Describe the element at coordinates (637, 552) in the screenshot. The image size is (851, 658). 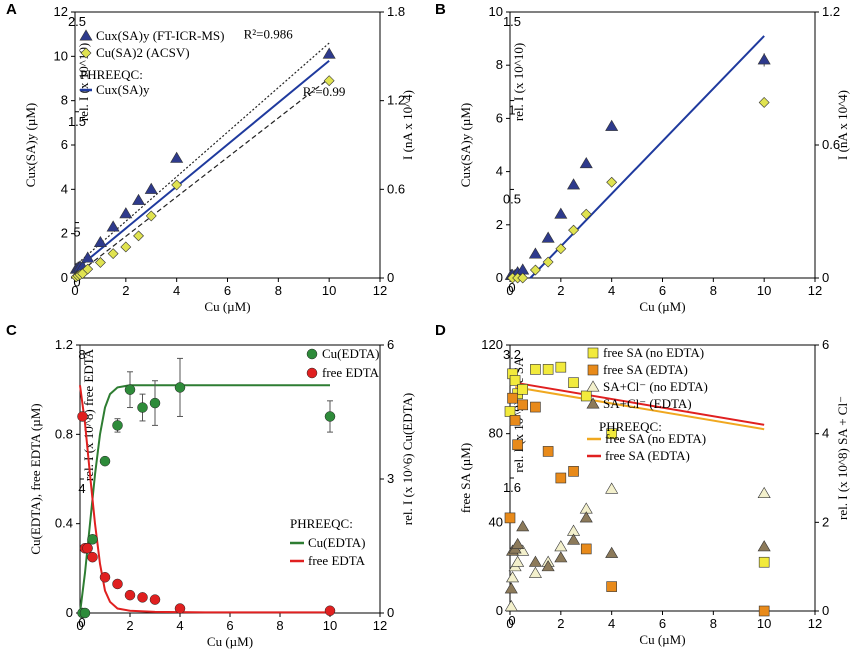
I see `series-sa-cl-edta-` at that location.